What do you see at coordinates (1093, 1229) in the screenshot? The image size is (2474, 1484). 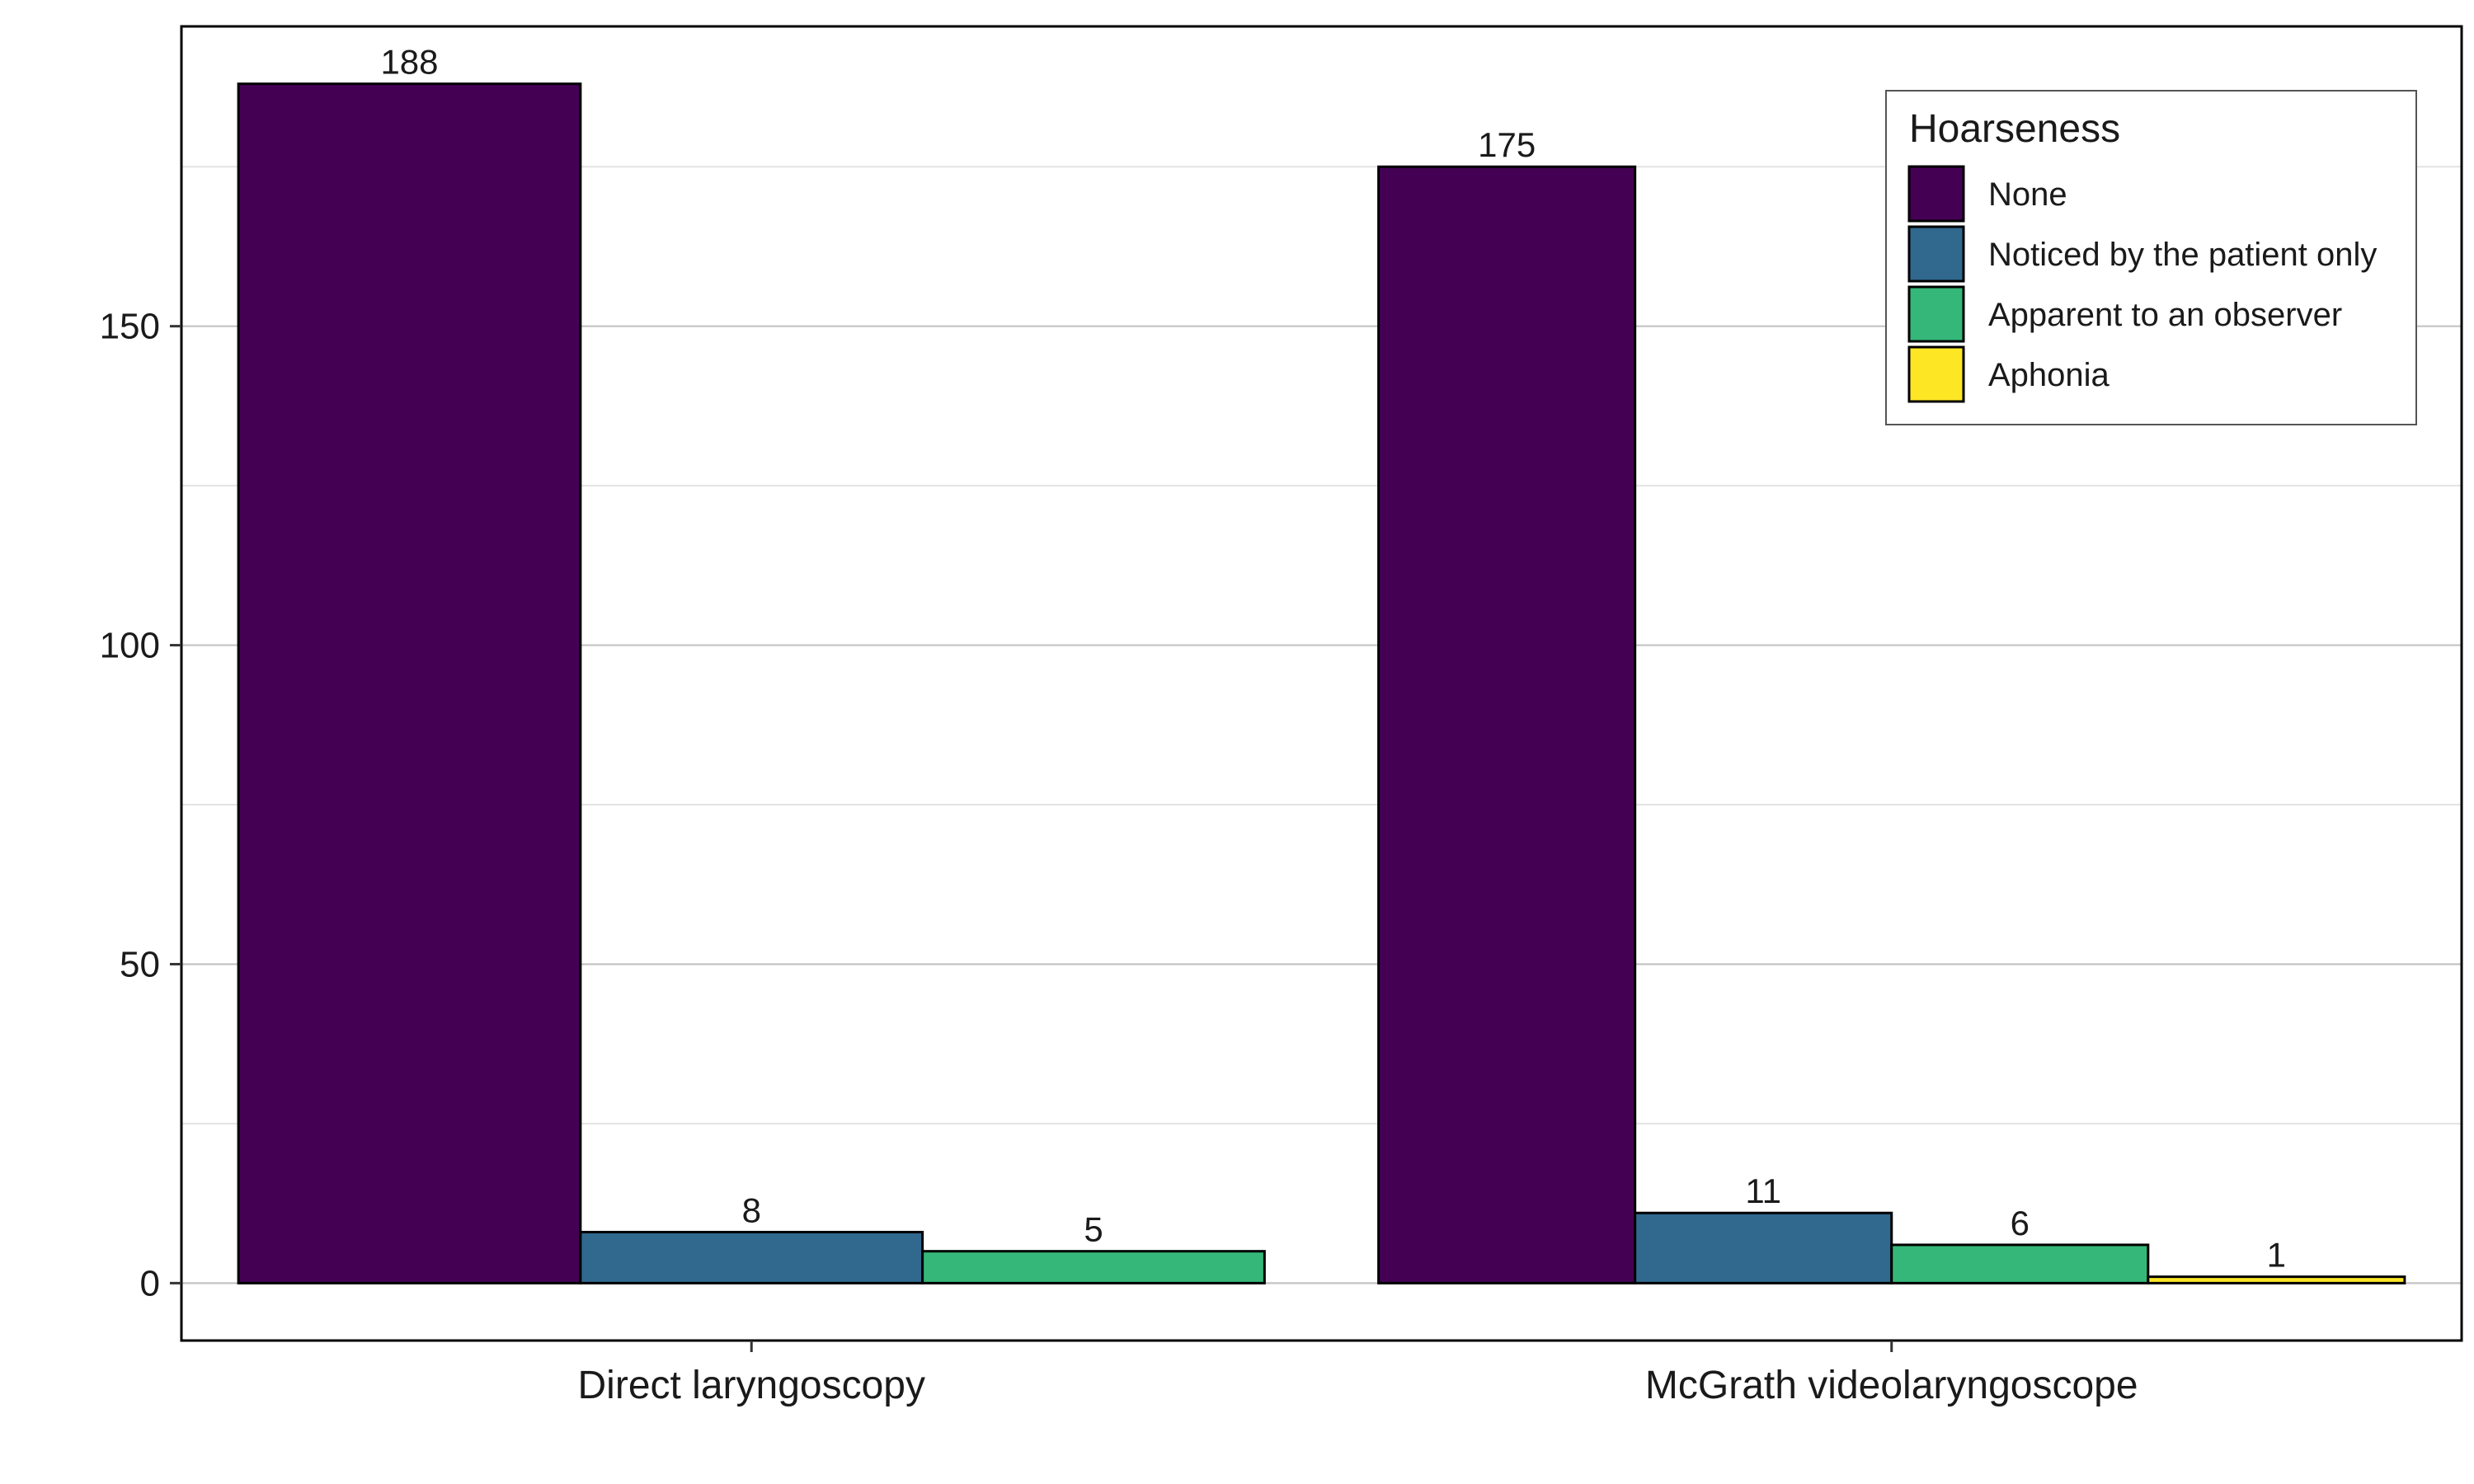 I see `data-label: 5` at bounding box center [1093, 1229].